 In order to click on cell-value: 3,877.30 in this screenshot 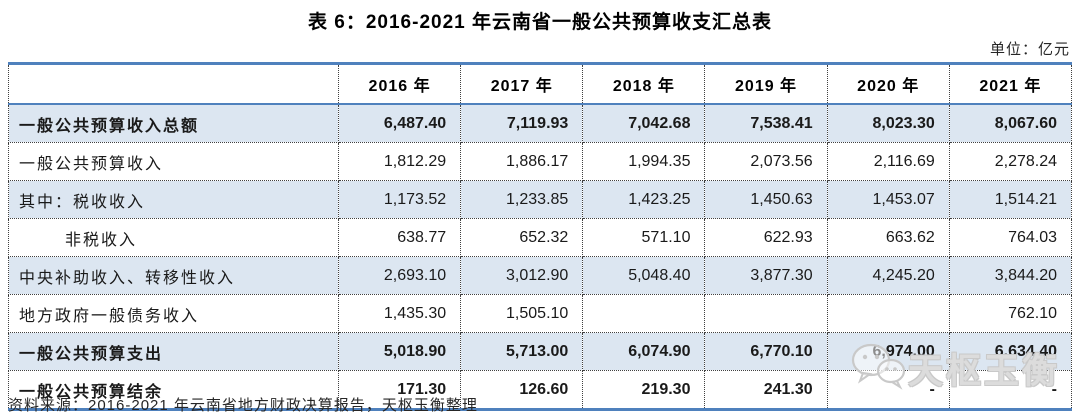, I will do `click(766, 275)`.